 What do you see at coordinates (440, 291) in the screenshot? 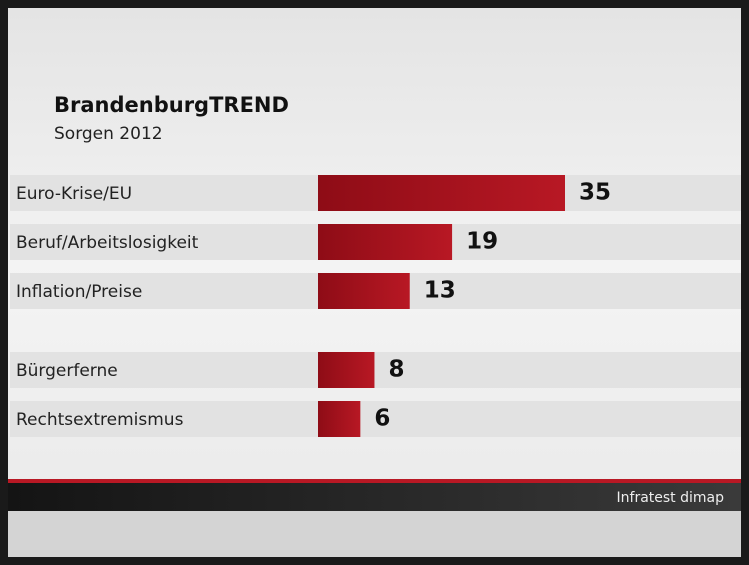
I see `value-label: 13` at bounding box center [440, 291].